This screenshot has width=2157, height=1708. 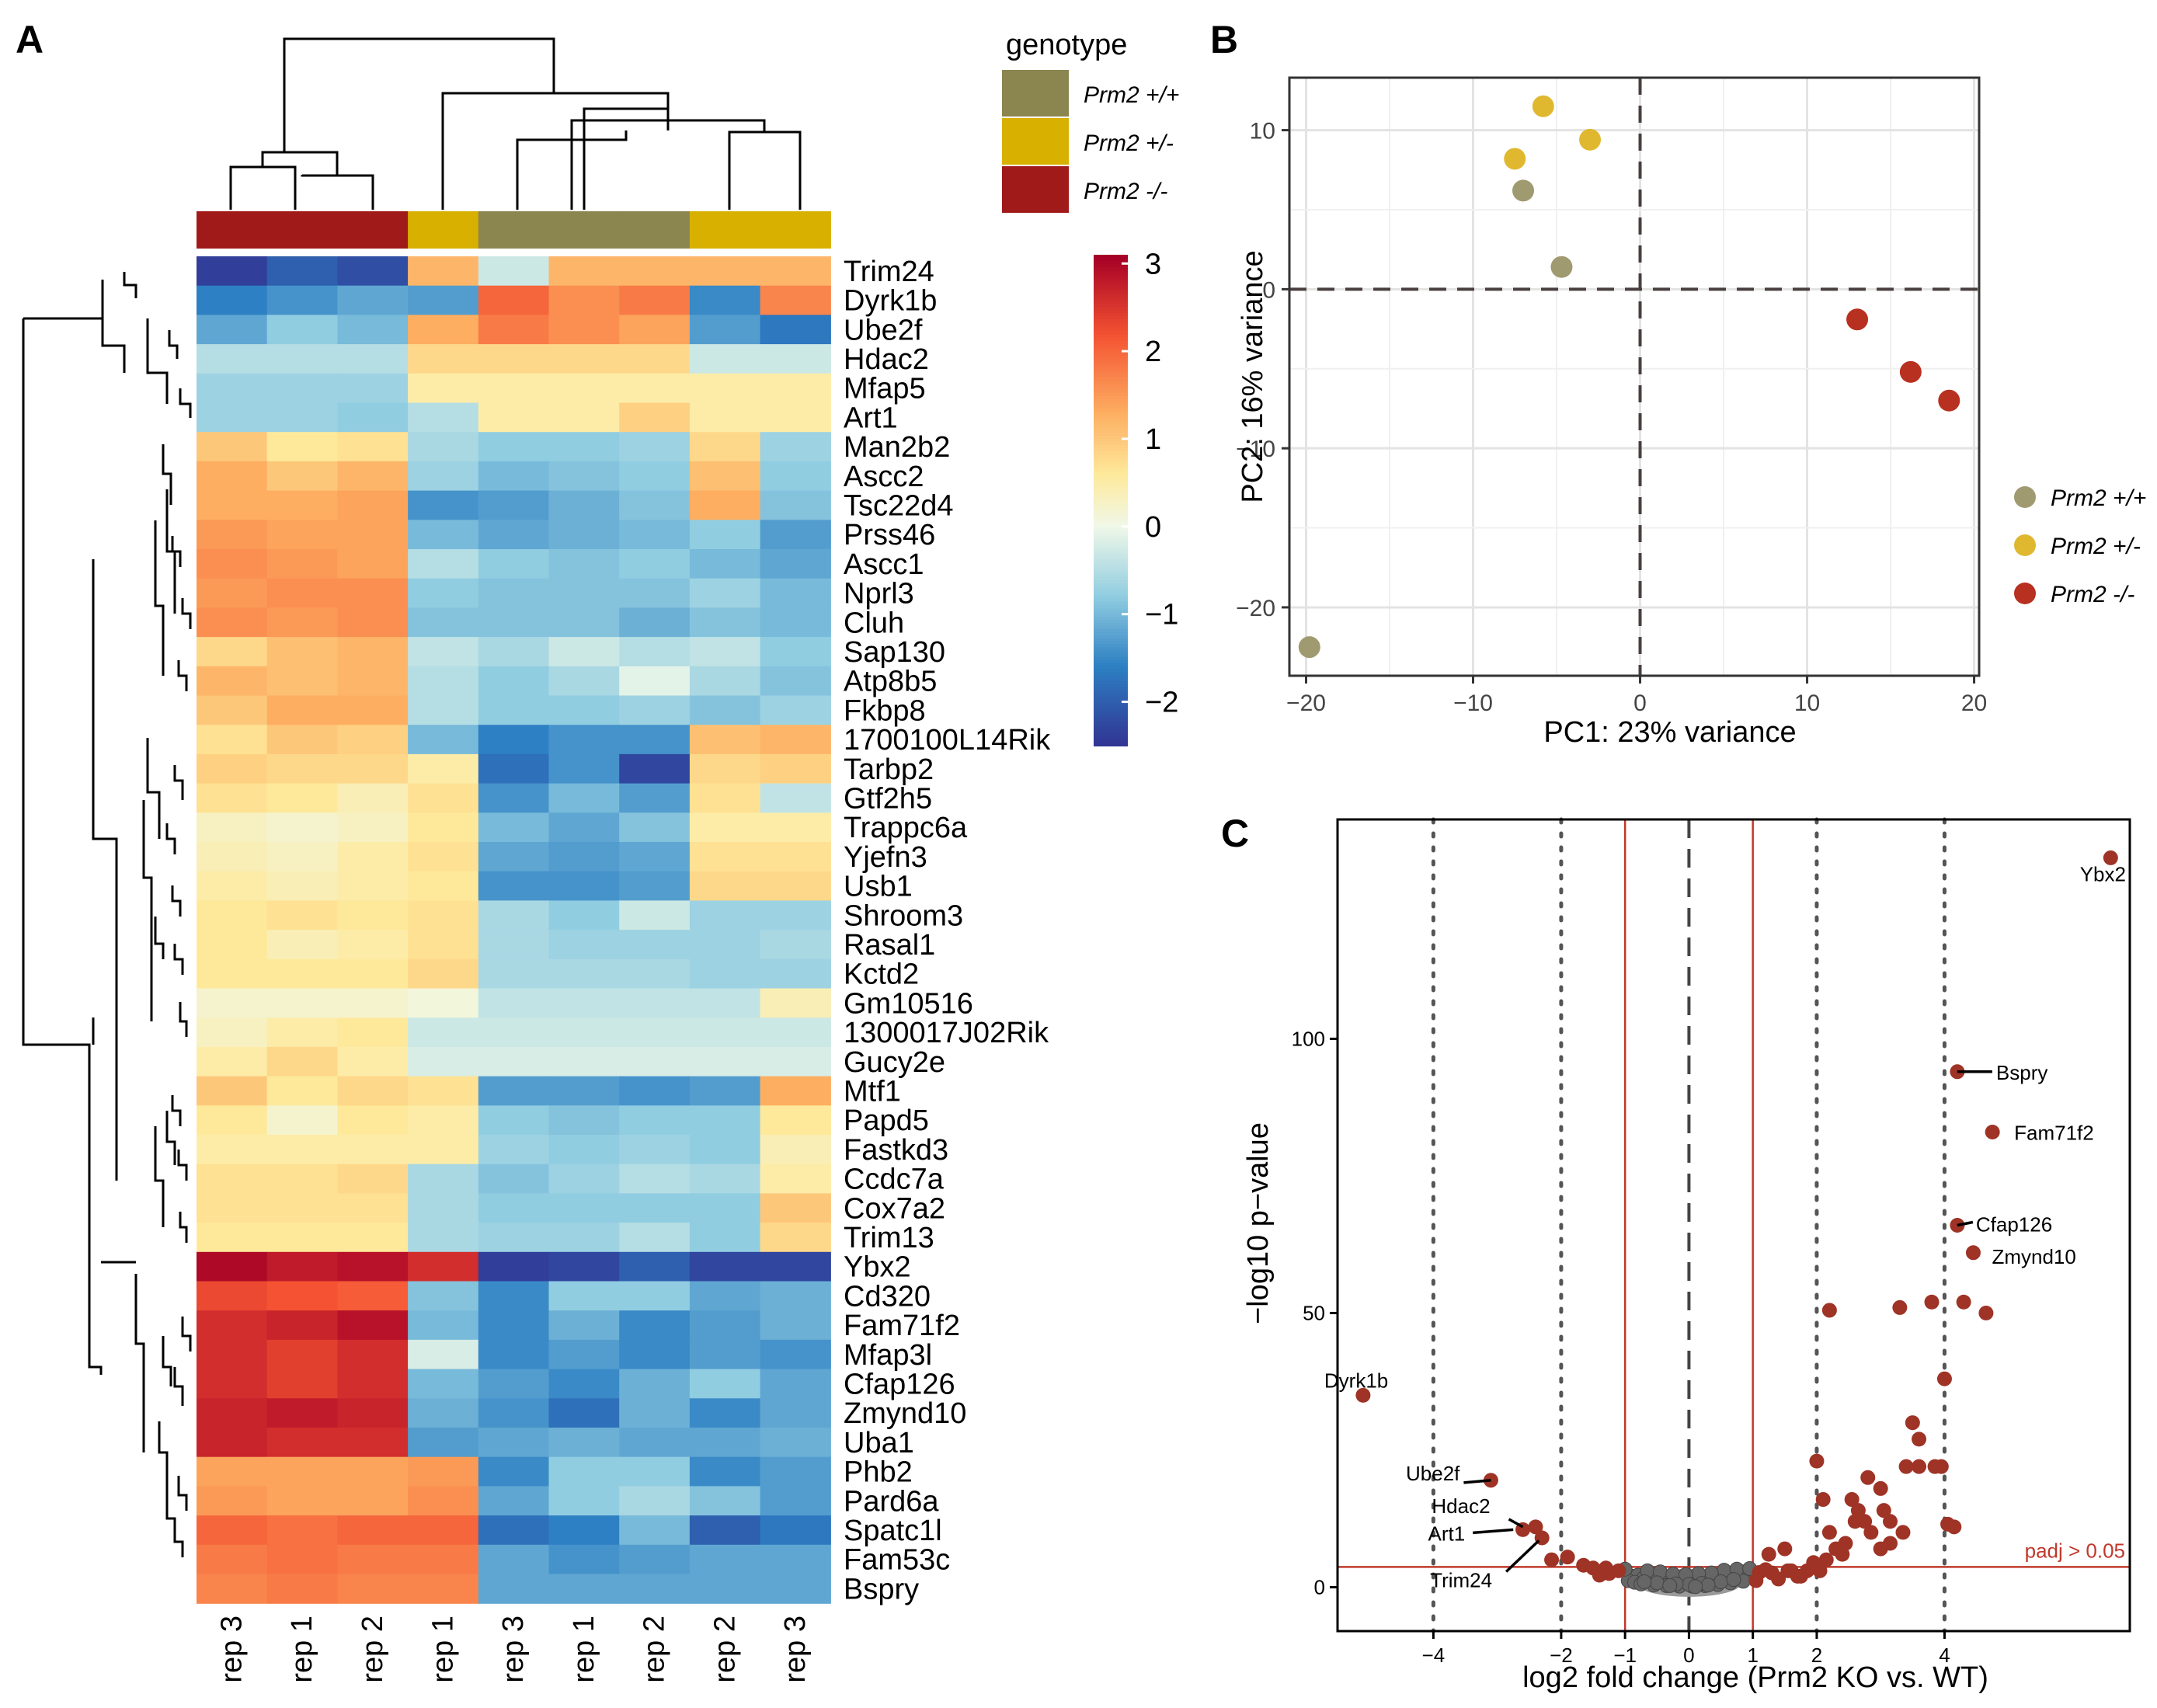 I want to click on row-label: Nprl3, so click(x=879, y=594).